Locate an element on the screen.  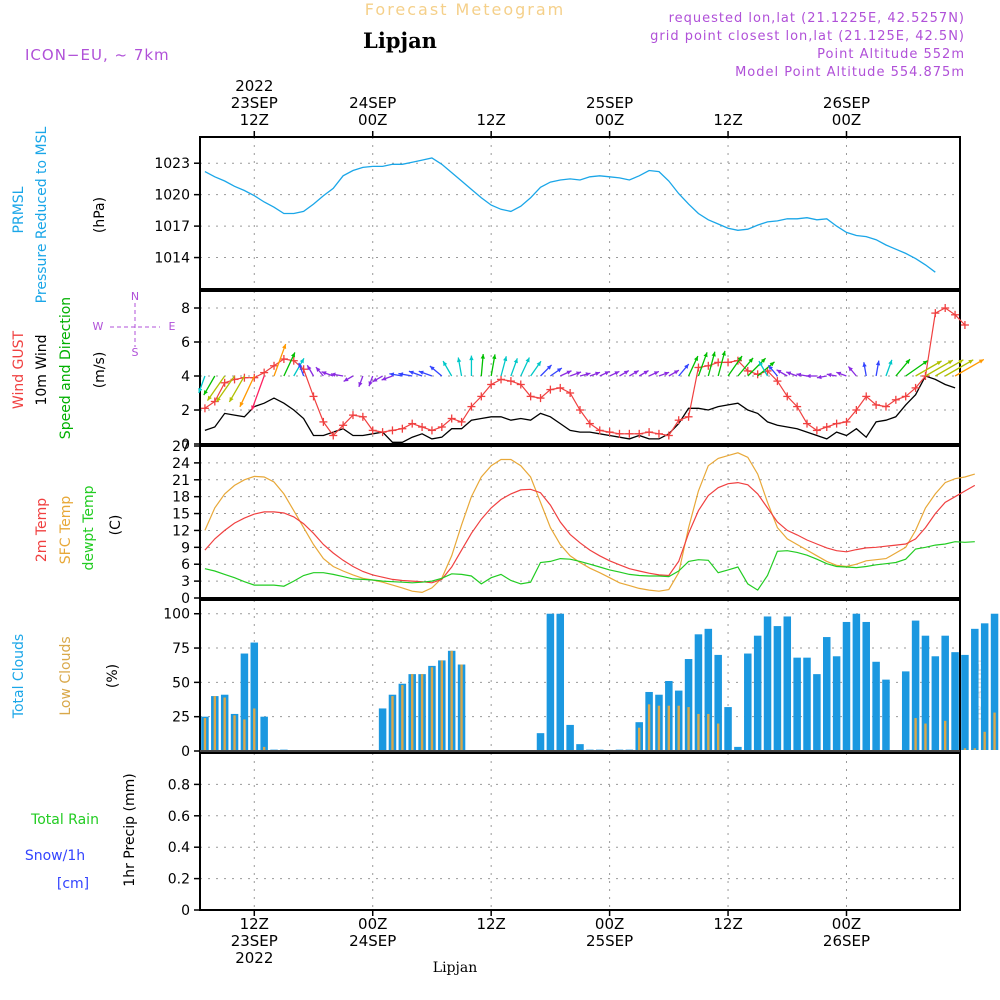
wind-ytick-label: 4 is located at coordinates (185, 377).